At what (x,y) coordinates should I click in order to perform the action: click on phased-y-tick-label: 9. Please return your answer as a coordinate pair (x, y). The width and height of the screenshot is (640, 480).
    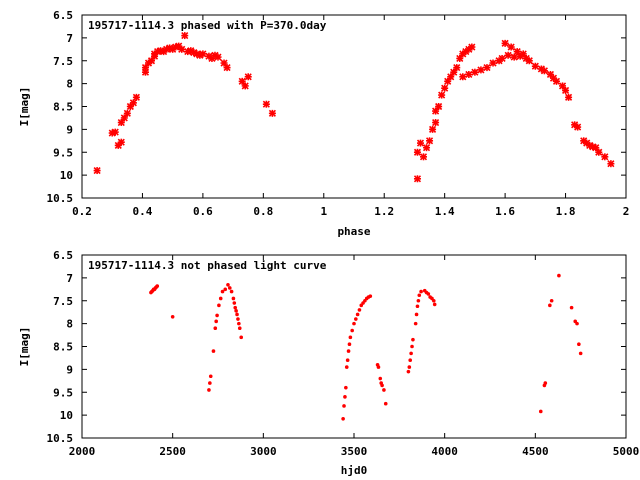
    Looking at the image, I should click on (69, 129).